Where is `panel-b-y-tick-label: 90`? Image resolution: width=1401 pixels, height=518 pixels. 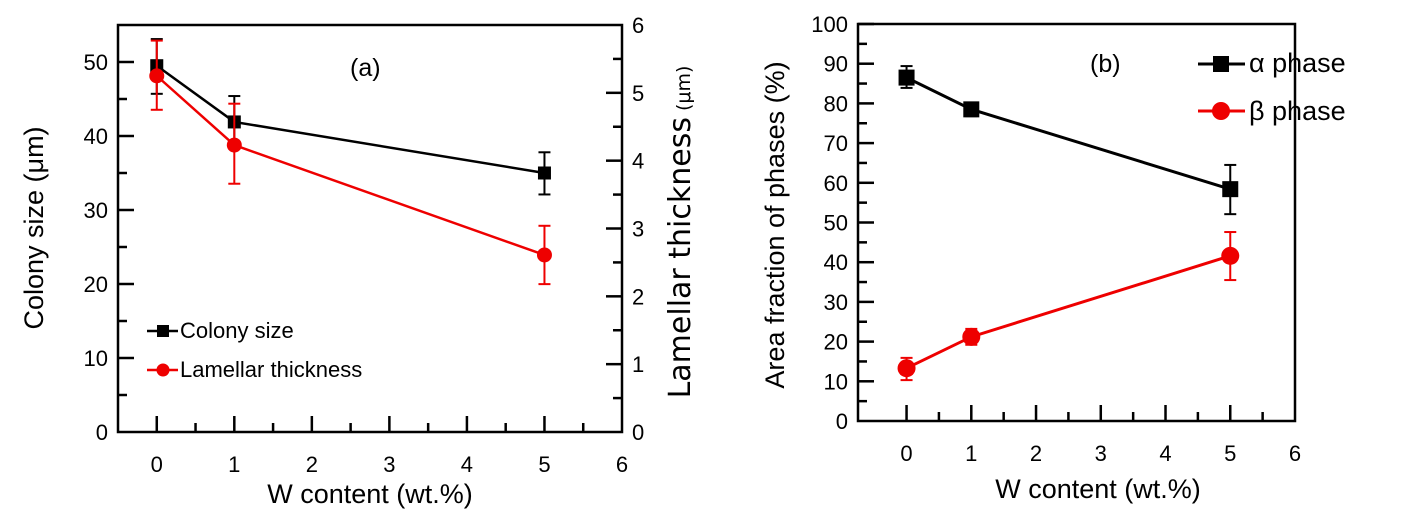 panel-b-y-tick-label: 90 is located at coordinates (836, 64).